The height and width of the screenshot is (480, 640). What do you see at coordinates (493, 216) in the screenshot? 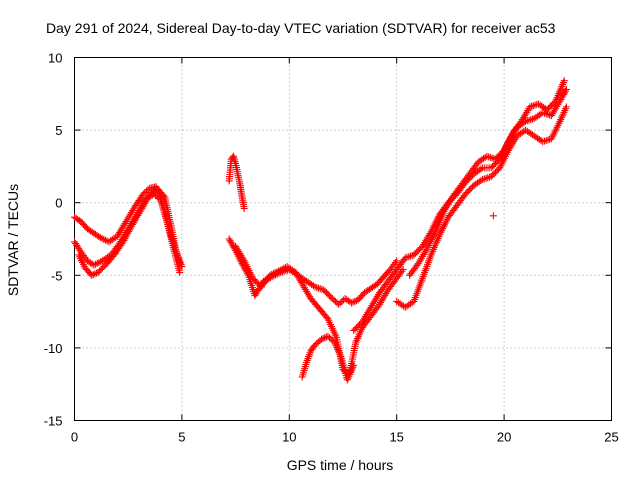
I see `data-point-track-k` at bounding box center [493, 216].